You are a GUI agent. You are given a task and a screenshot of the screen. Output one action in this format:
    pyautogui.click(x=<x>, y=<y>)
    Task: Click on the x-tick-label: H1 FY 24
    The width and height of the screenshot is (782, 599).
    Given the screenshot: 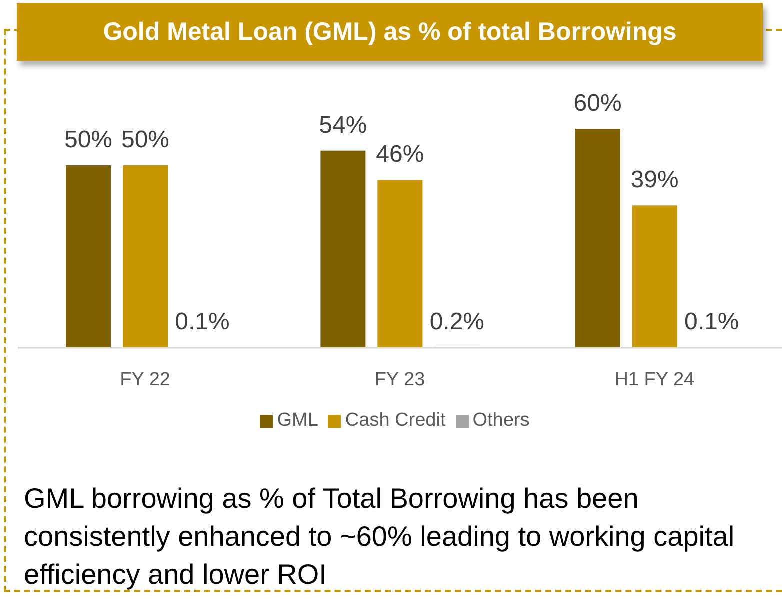 What is the action you would take?
    pyautogui.click(x=655, y=379)
    